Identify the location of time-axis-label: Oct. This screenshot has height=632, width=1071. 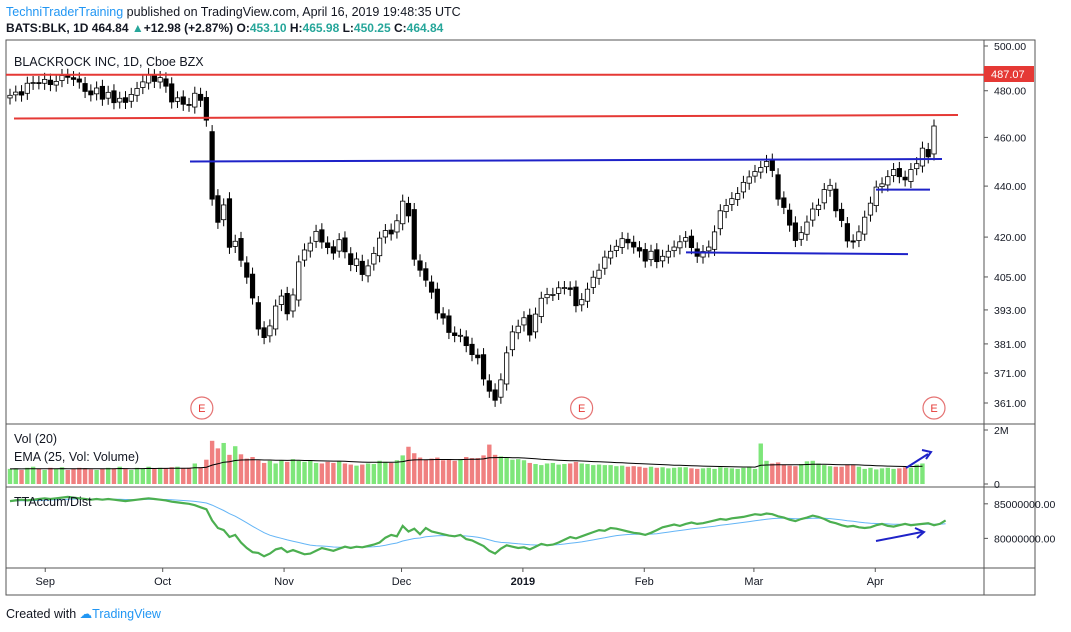
(162, 582).